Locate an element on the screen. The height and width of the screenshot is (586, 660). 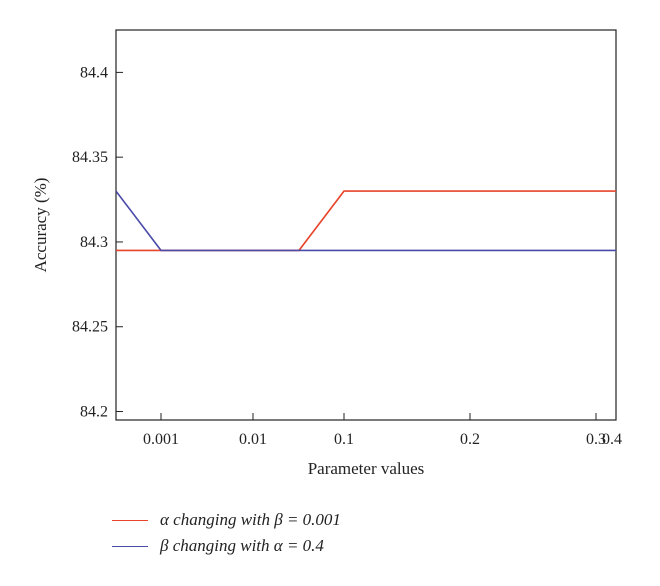
y-tick-label: 84.2 is located at coordinates (94, 412).